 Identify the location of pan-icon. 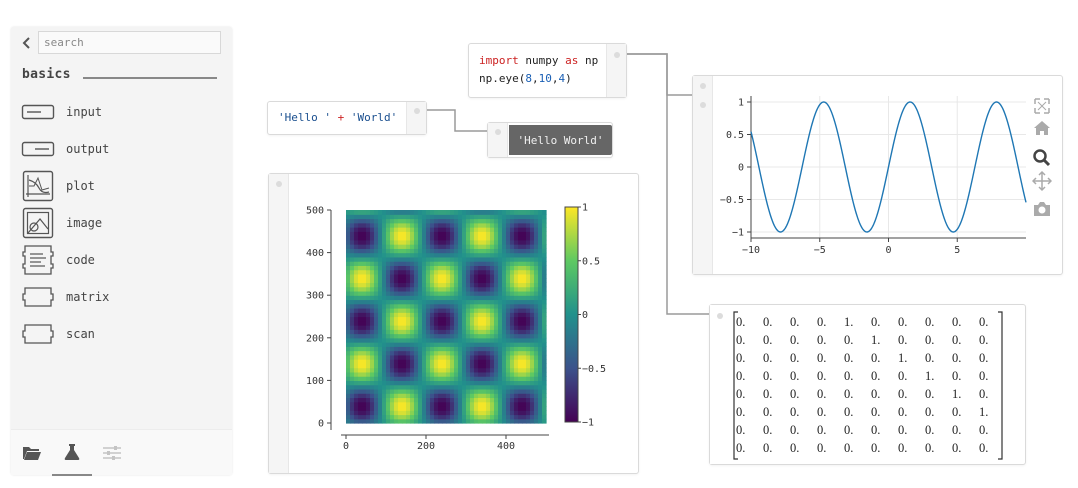
(1042, 181).